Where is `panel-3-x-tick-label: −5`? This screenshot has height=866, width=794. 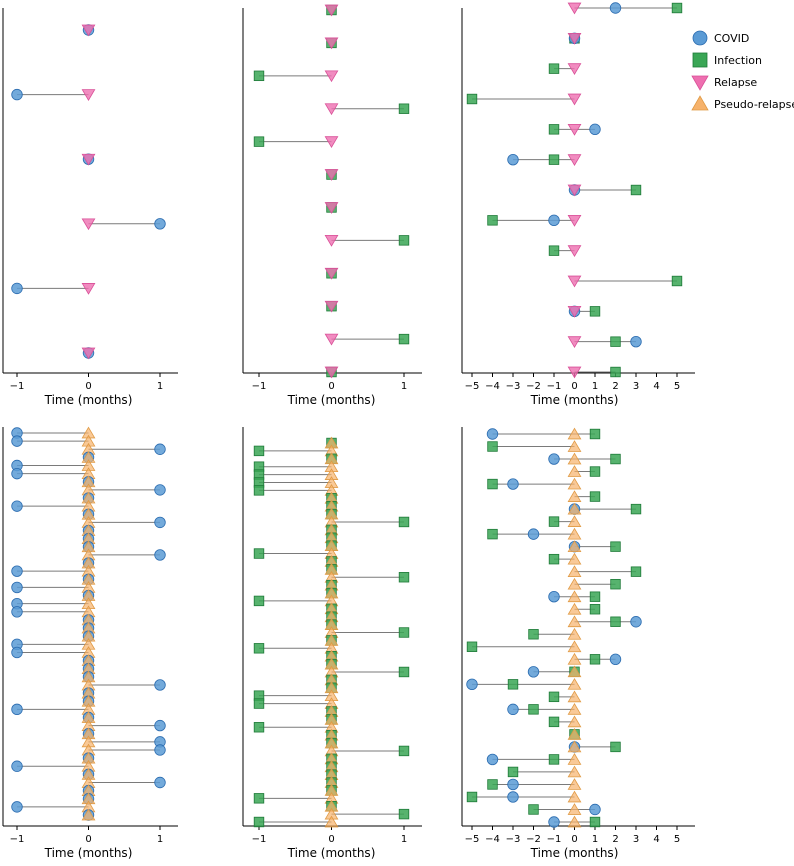
panel-3-x-tick-label: −5 is located at coordinates (472, 386).